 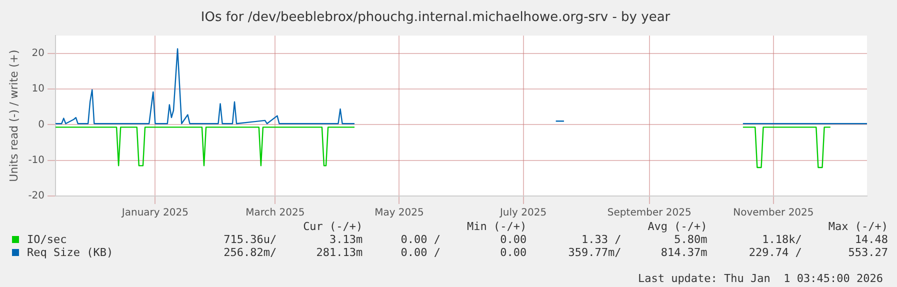 What do you see at coordinates (293, 239) in the screenshot?
I see `text: 715.36u/ 3.13m` at bounding box center [293, 239].